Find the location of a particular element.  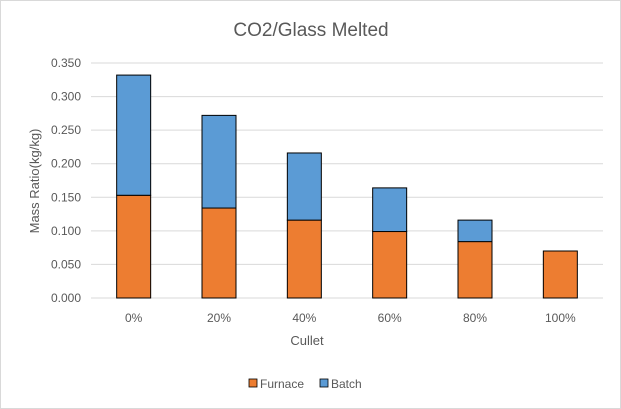

legend: Furnace Batch is located at coordinates (305, 384).